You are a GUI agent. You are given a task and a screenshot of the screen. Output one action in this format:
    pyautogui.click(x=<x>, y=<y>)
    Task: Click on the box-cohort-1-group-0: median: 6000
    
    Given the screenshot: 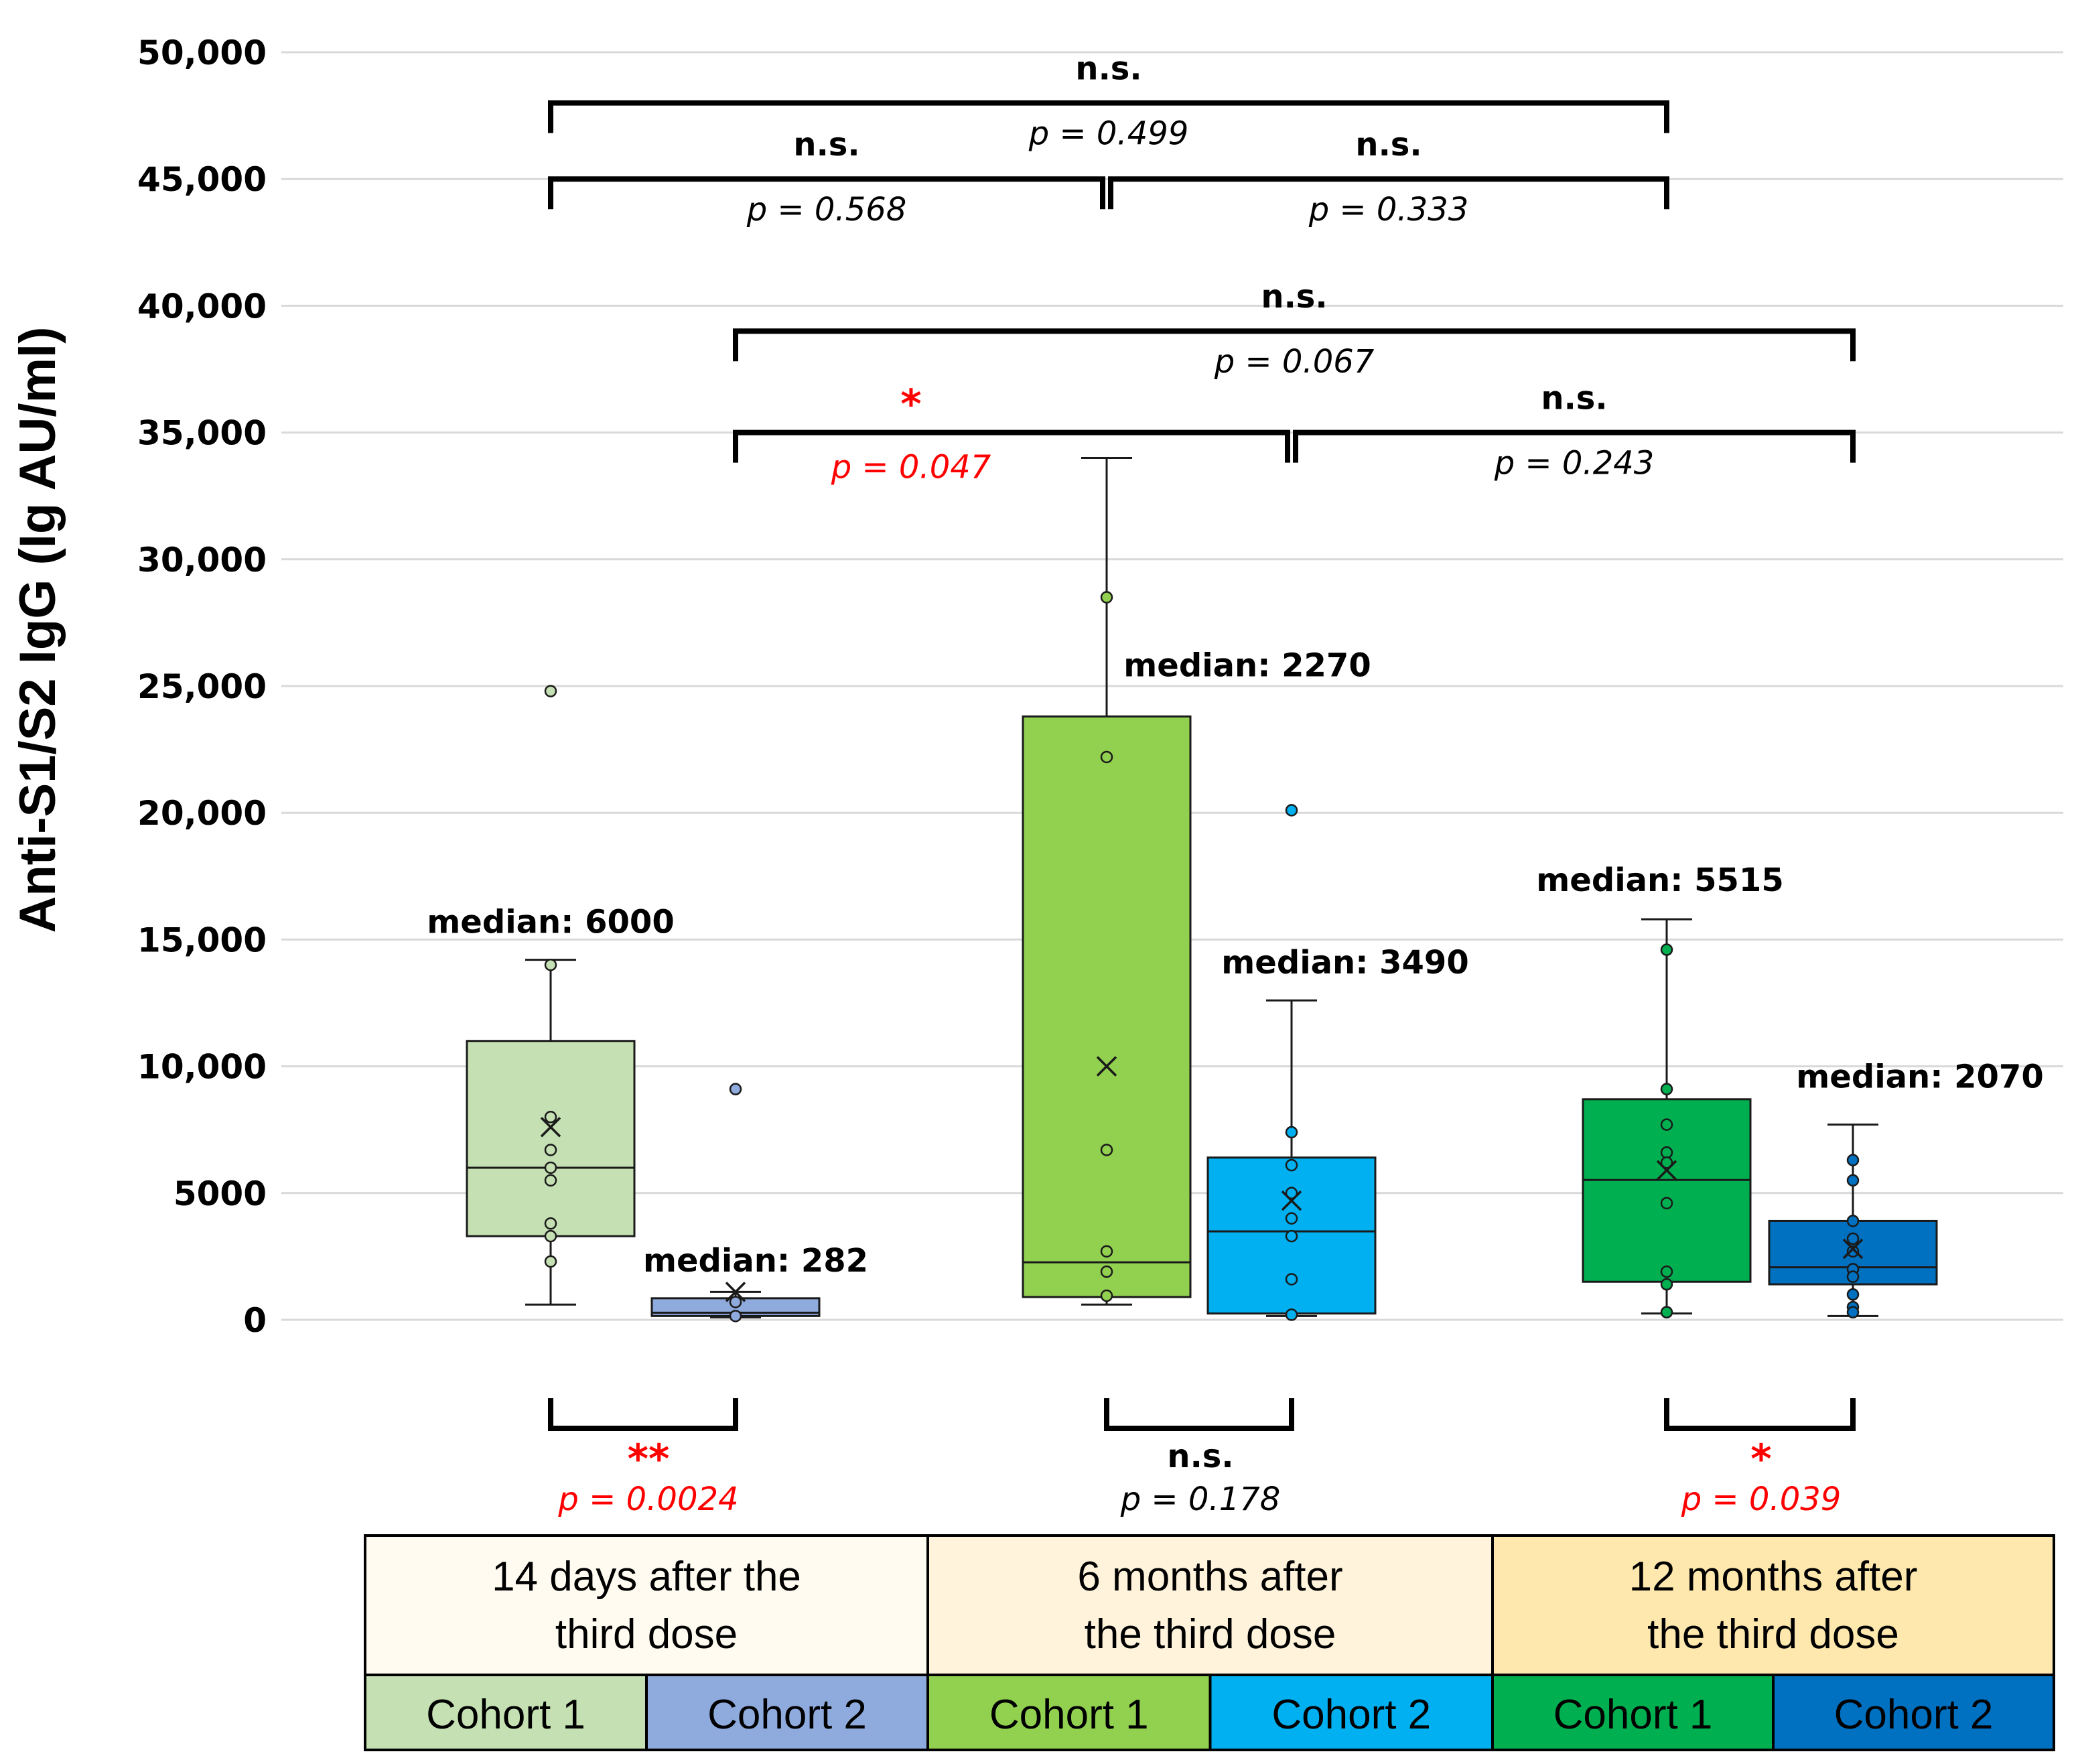 What is the action you would take?
    pyautogui.click(x=551, y=995)
    